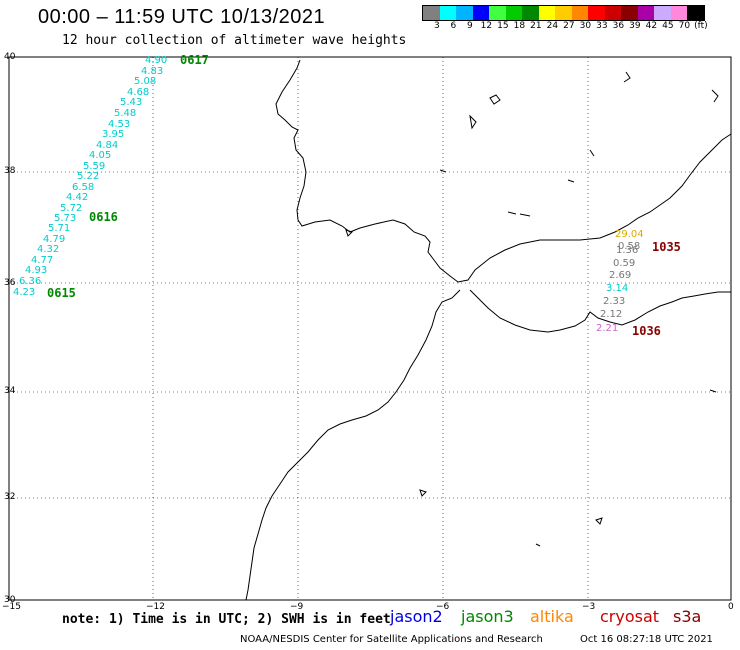 The height and width of the screenshot is (650, 740). What do you see at coordinates (552, 26) in the screenshot?
I see `colorbar-label: 24` at bounding box center [552, 26].